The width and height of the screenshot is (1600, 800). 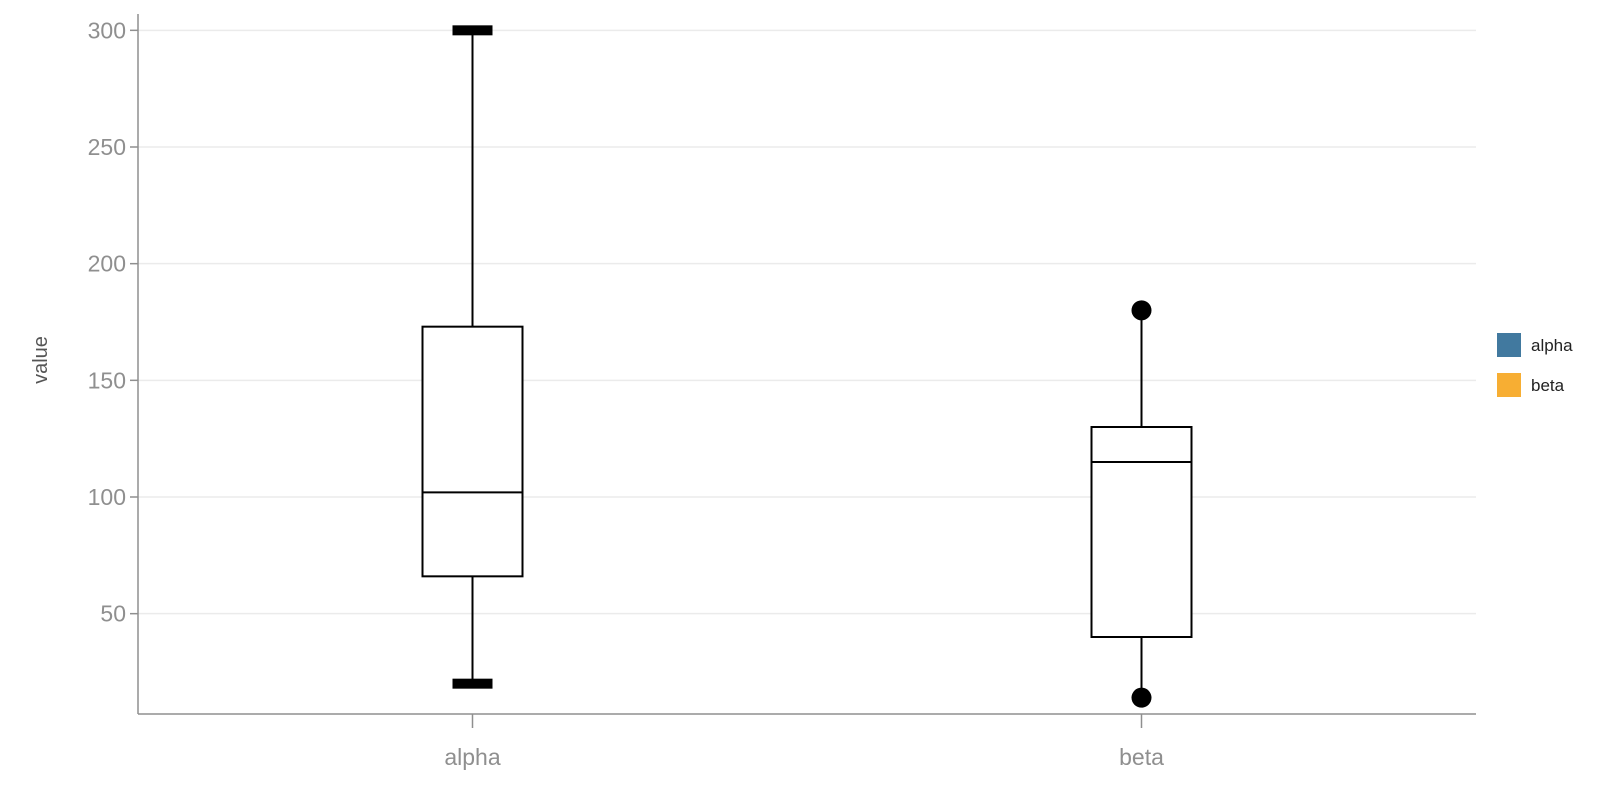 I want to click on y-tick-label: 250, so click(x=107, y=147).